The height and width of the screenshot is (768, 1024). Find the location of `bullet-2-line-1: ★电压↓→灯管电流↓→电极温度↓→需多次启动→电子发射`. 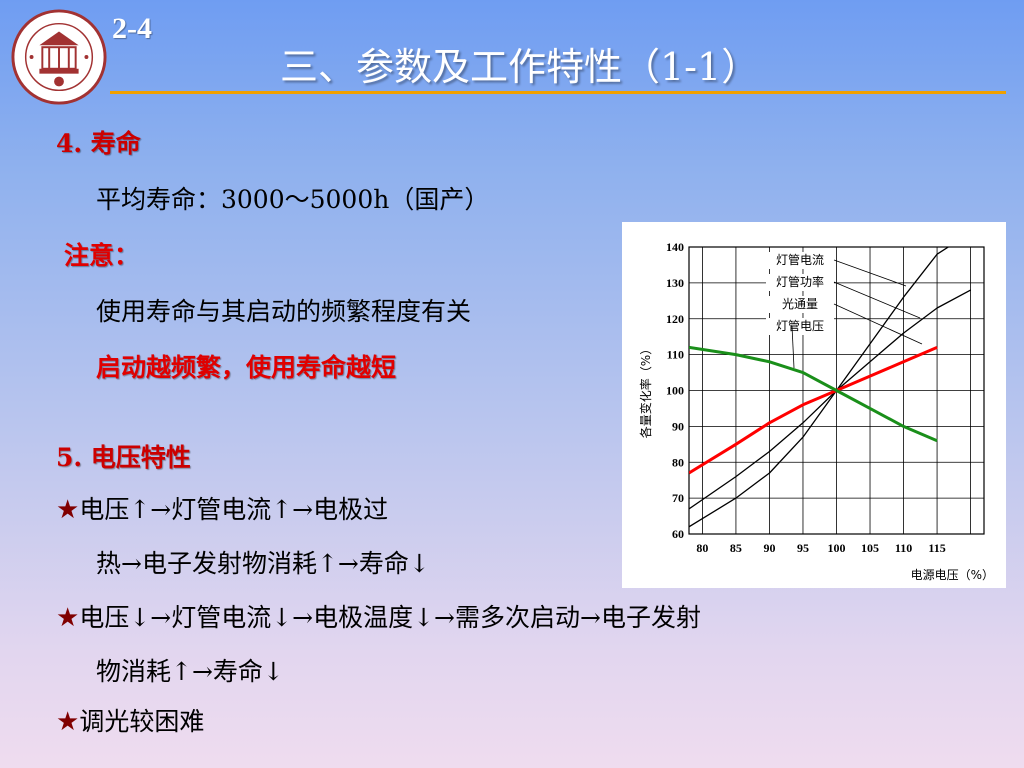

bullet-2-line-1: ★电压↓→灯管电流↓→电极温度↓→需多次启动→电子发射 is located at coordinates (378, 618).